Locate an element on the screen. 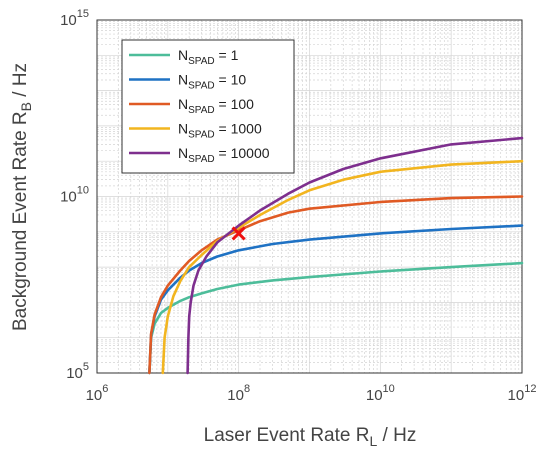 This screenshot has height=461, width=550. legend-label: NSPAD = 10000 is located at coordinates (224, 155).